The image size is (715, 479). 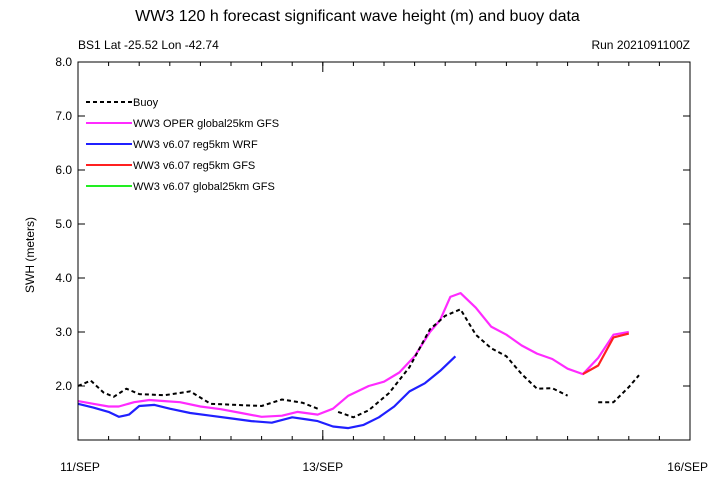 I want to click on y-tick-label: 6.0, so click(x=63, y=170).